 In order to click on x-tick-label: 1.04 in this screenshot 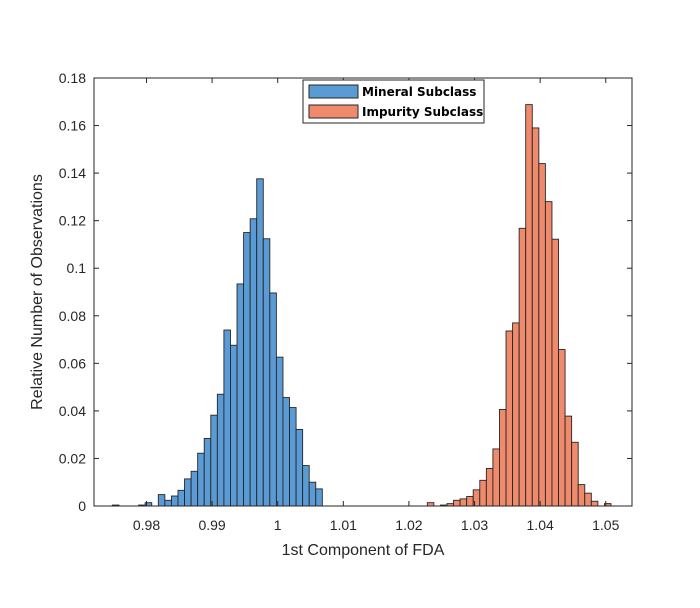, I will do `click(540, 525)`.